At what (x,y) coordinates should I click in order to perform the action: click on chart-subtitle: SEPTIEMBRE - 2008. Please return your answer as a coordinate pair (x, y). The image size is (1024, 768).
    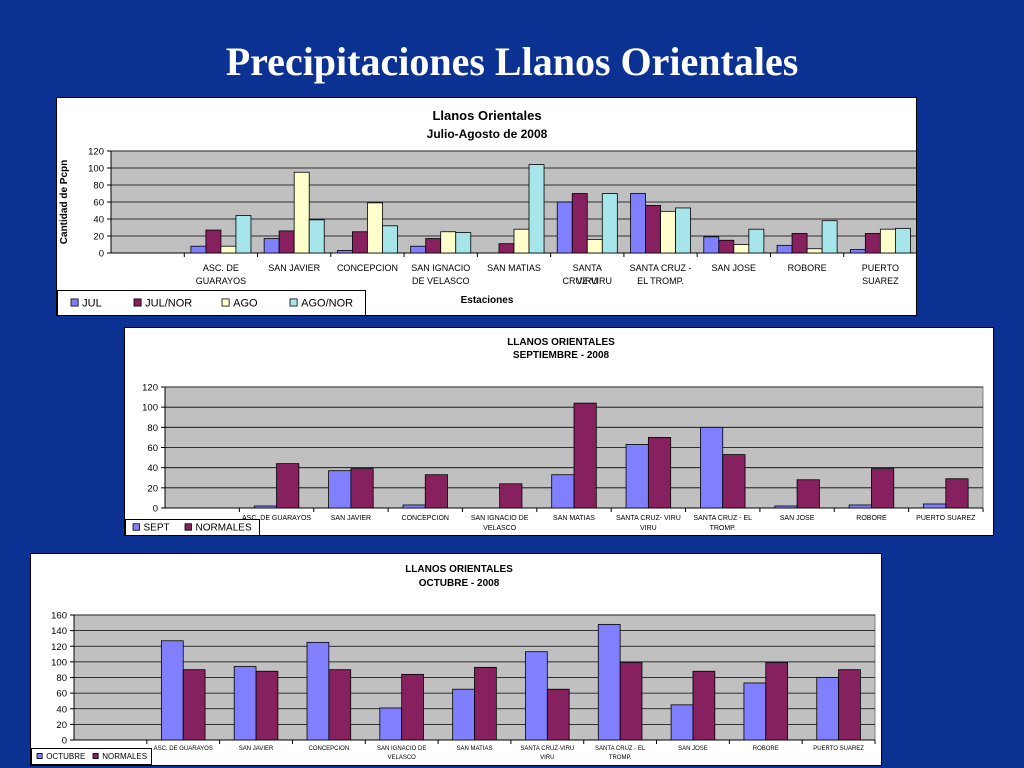
    Looking at the image, I should click on (561, 355).